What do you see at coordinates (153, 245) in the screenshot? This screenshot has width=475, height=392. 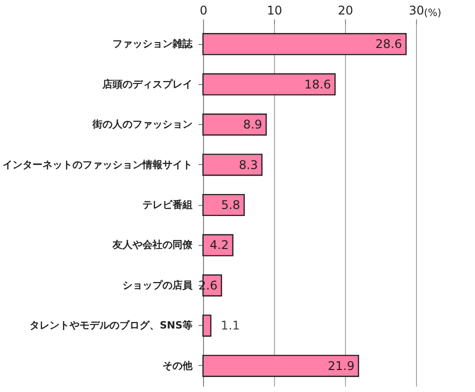 I see `y-tick-label: 友人や会社の同僚` at bounding box center [153, 245].